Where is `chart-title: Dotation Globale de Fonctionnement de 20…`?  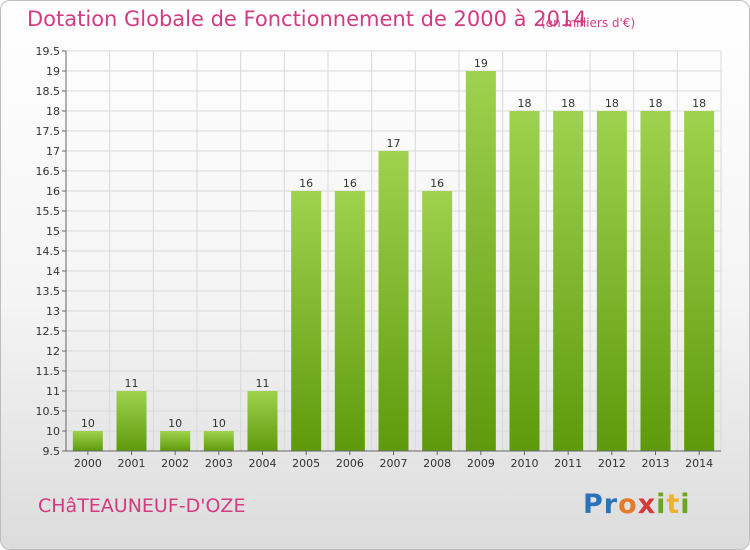 chart-title: Dotation Globale de Fonctionnement de 20… is located at coordinates (307, 19).